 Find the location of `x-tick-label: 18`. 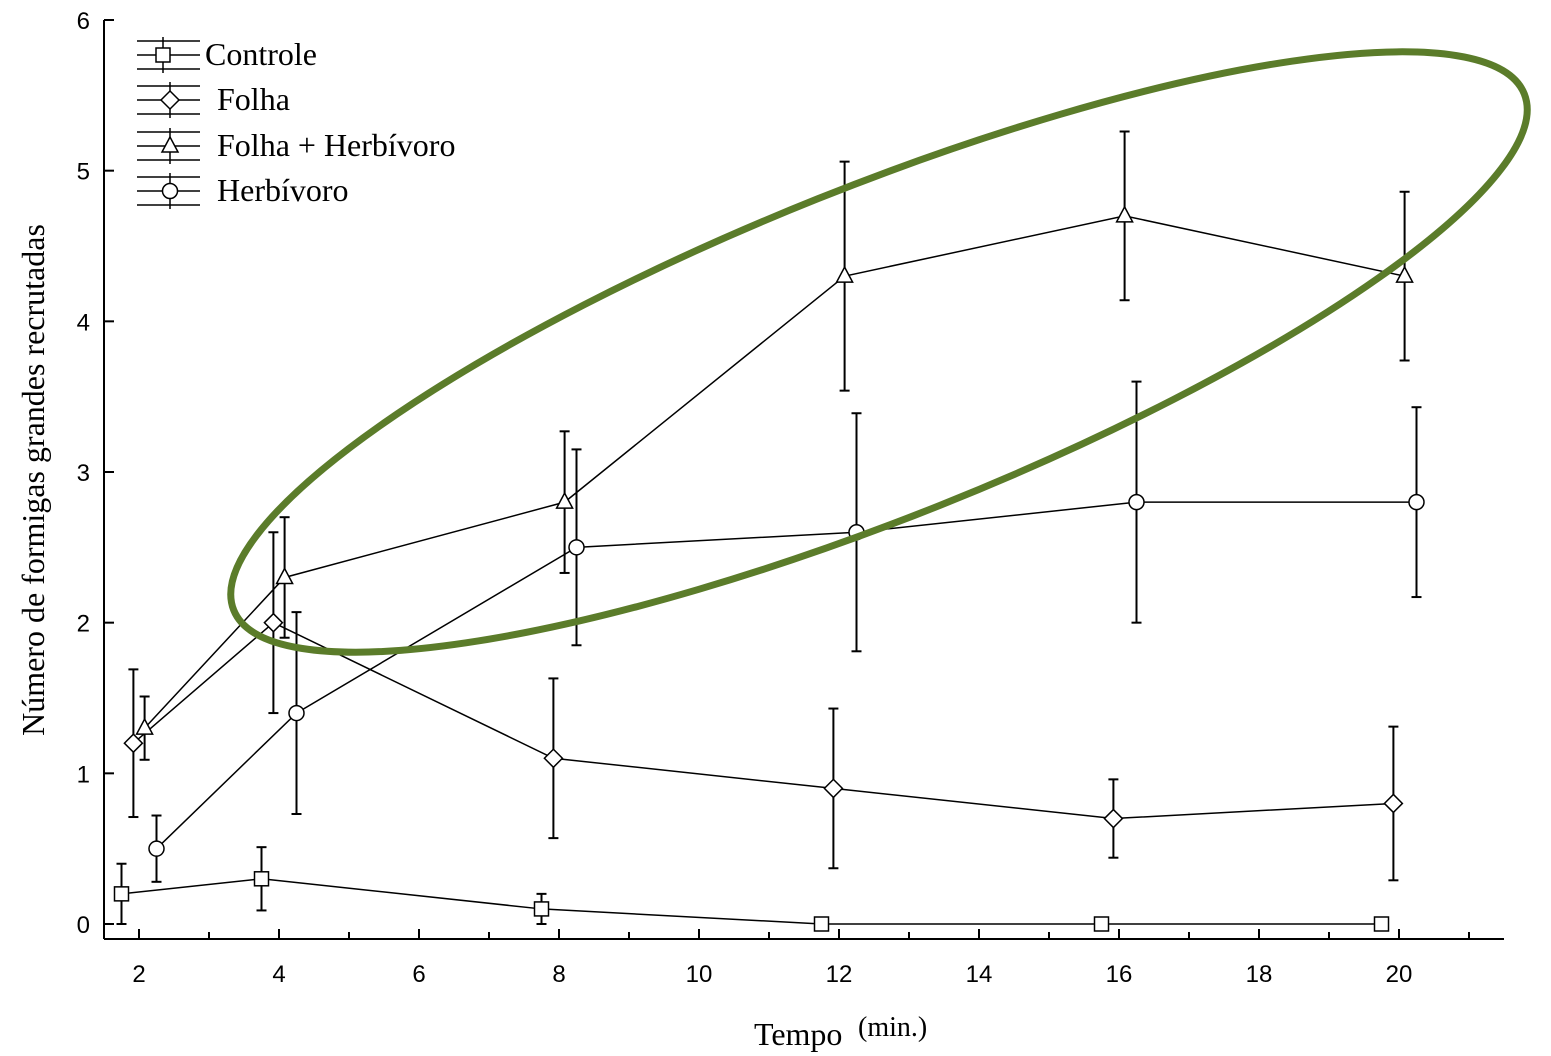

x-tick-label: 18 is located at coordinates (1259, 974).